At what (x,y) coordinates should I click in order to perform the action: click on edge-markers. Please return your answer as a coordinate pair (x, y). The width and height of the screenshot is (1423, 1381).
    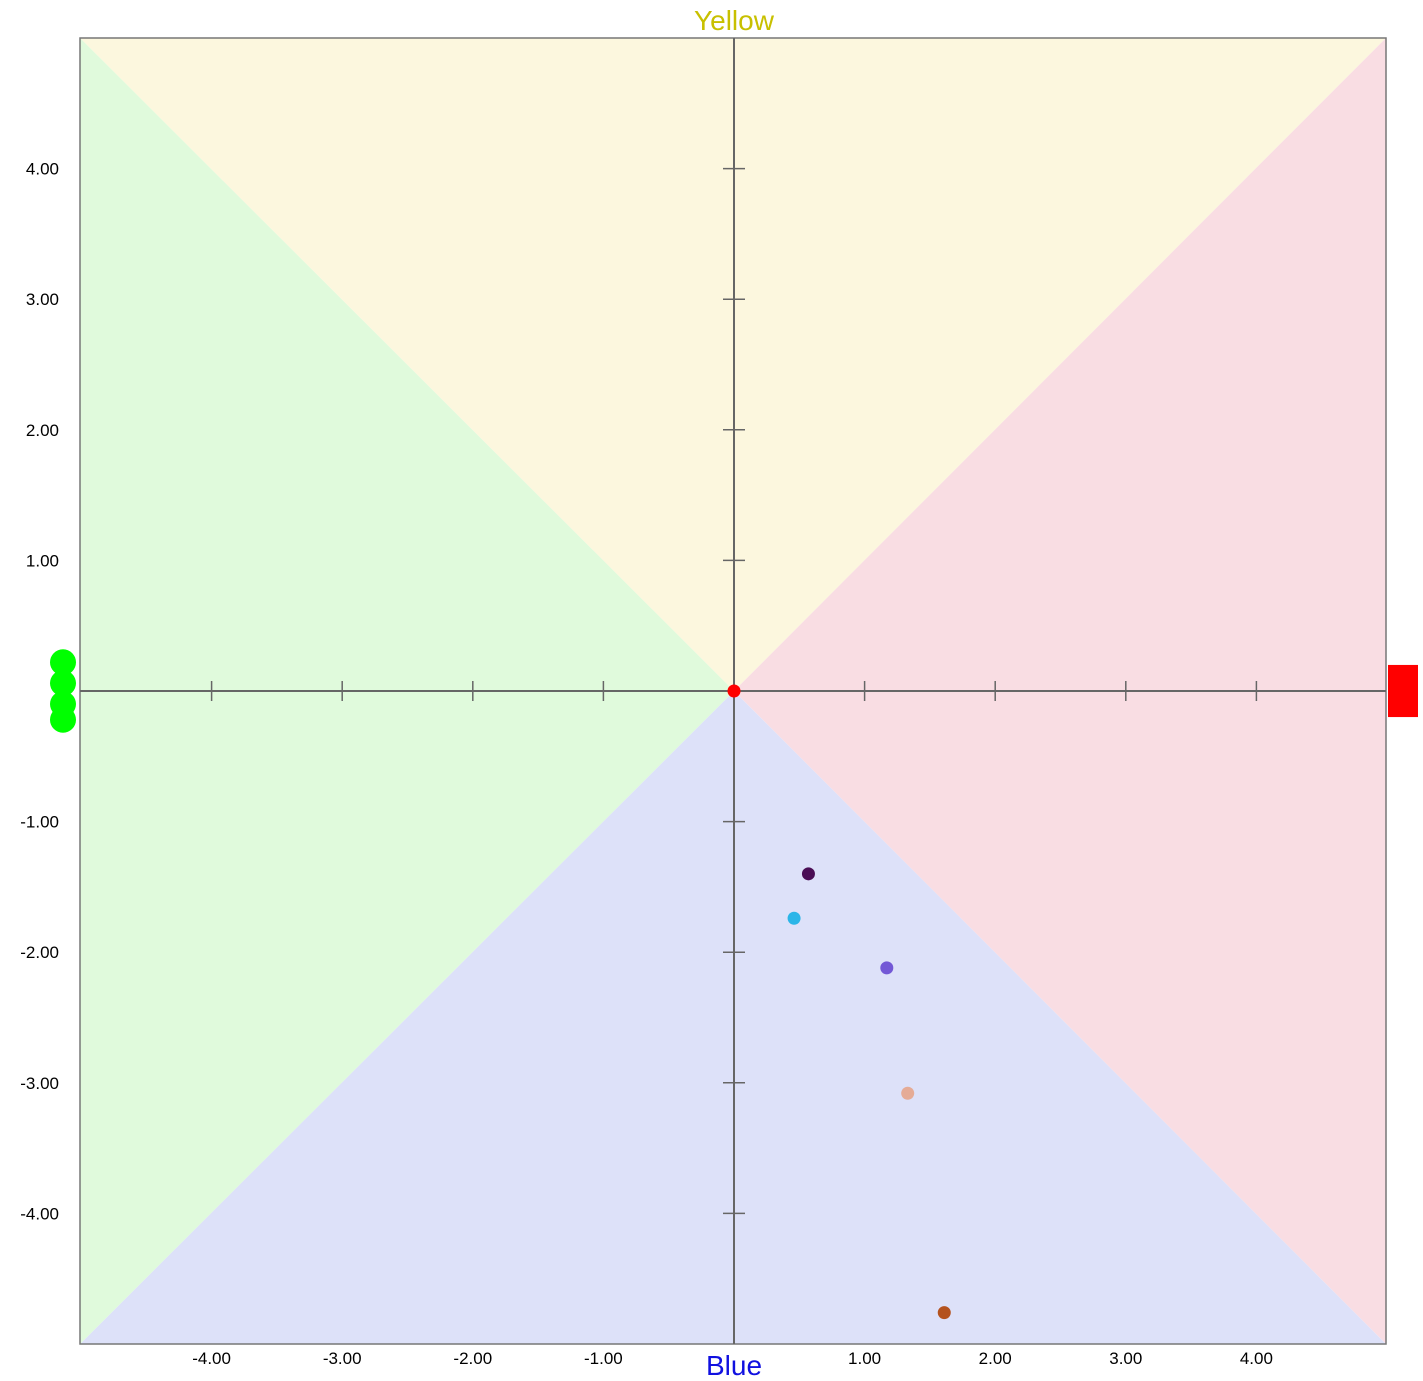
    Looking at the image, I should click on (734, 691).